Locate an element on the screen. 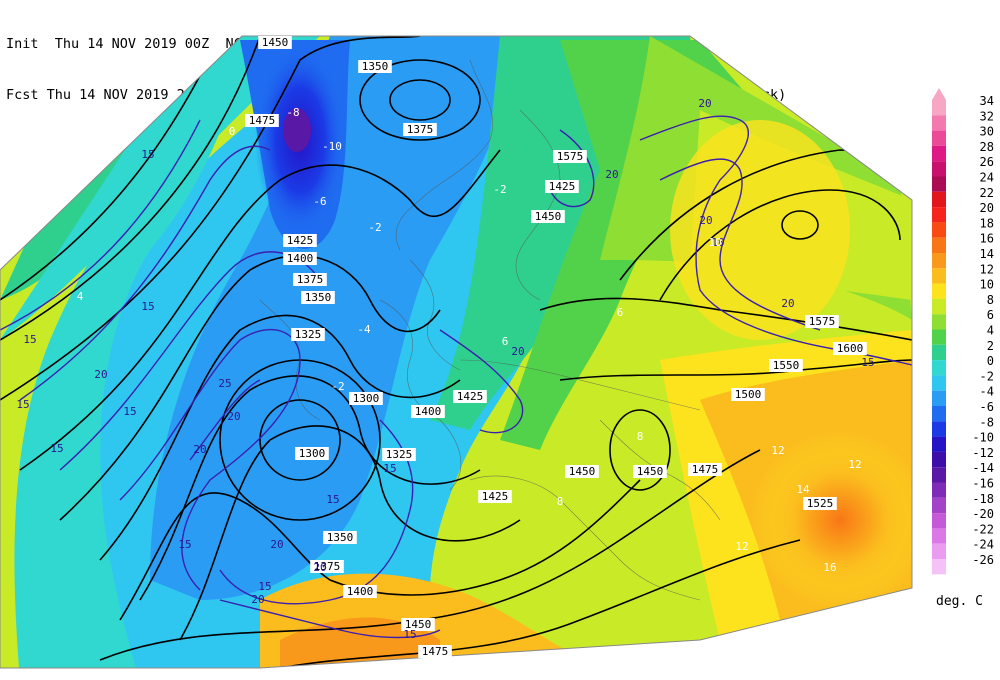  temperature-label: -4 is located at coordinates (364, 329).